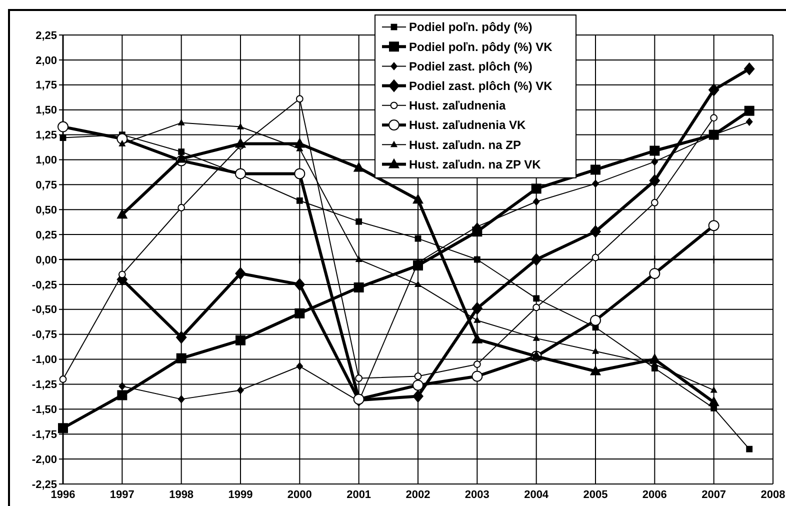 The image size is (786, 506). Describe the element at coordinates (46, 160) in the screenshot. I see `y-tick-label: 1,00` at that location.